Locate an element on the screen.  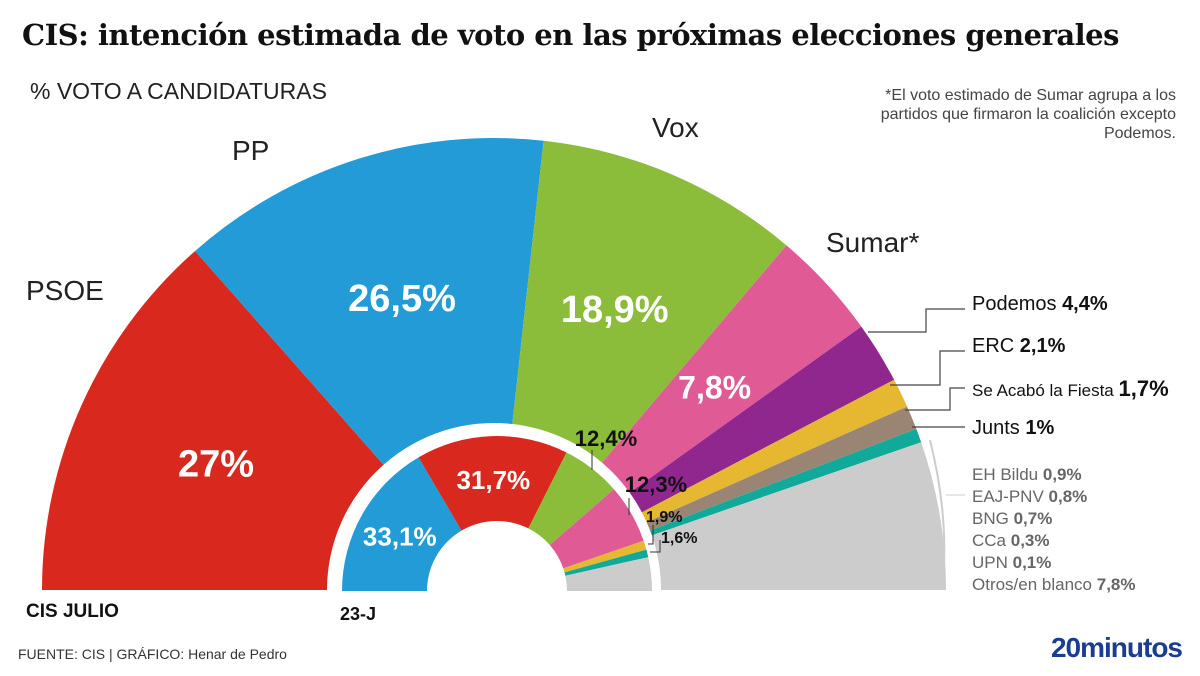
slice-name-label: Vox is located at coordinates (675, 127).